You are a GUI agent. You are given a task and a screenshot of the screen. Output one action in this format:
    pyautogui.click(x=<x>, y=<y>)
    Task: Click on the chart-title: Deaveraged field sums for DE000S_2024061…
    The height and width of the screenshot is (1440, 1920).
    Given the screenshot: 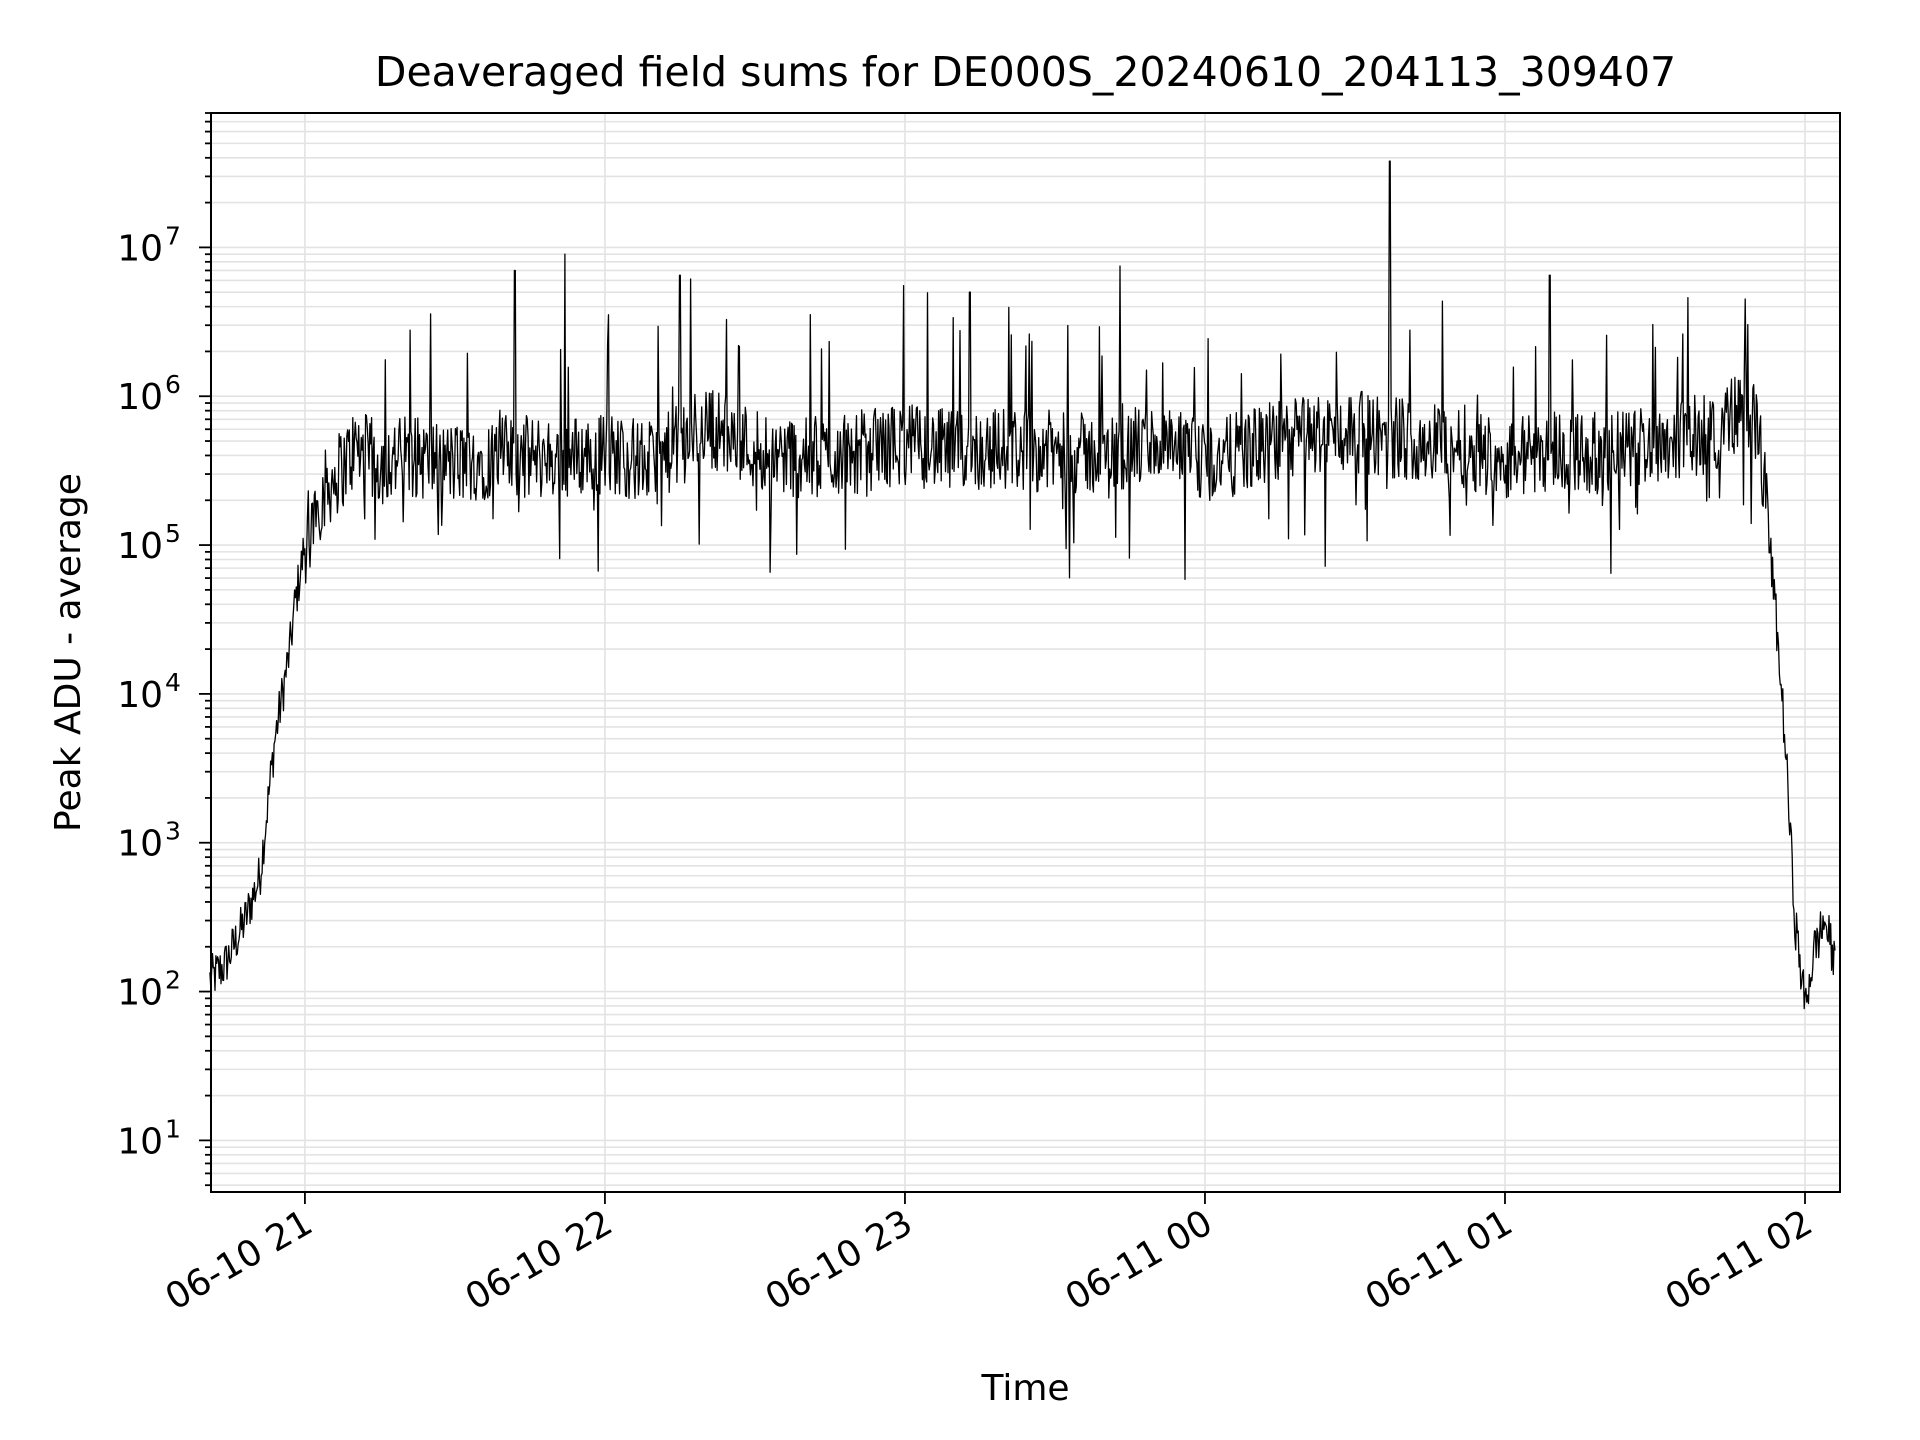 What is the action you would take?
    pyautogui.click(x=1025, y=72)
    